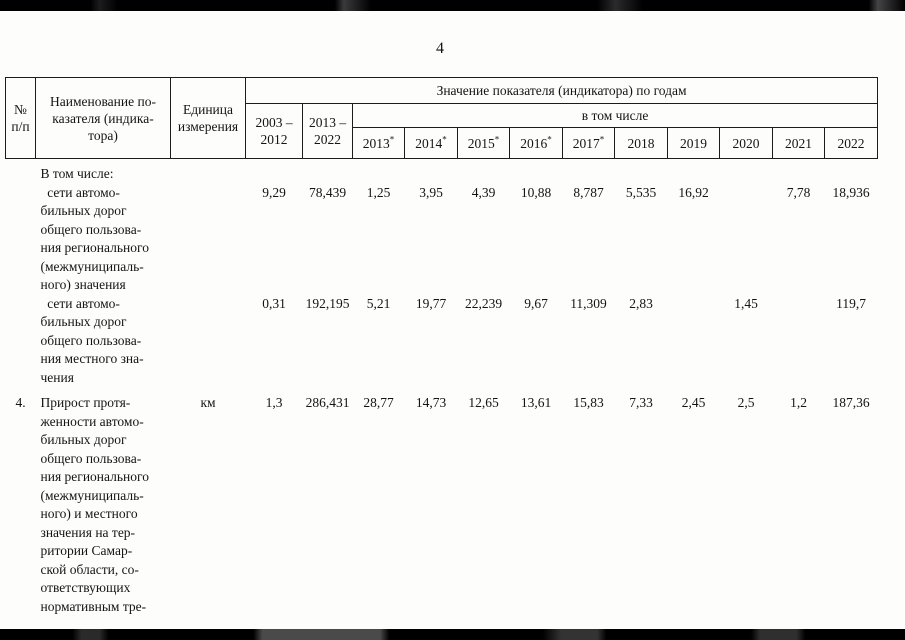 The height and width of the screenshot is (640, 905). I want to click on cell-value: 18,936, so click(851, 192).